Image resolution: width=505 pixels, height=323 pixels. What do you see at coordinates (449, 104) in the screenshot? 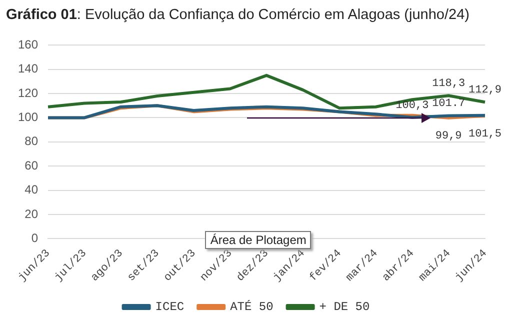
I see `data-label: 101.7` at bounding box center [449, 104].